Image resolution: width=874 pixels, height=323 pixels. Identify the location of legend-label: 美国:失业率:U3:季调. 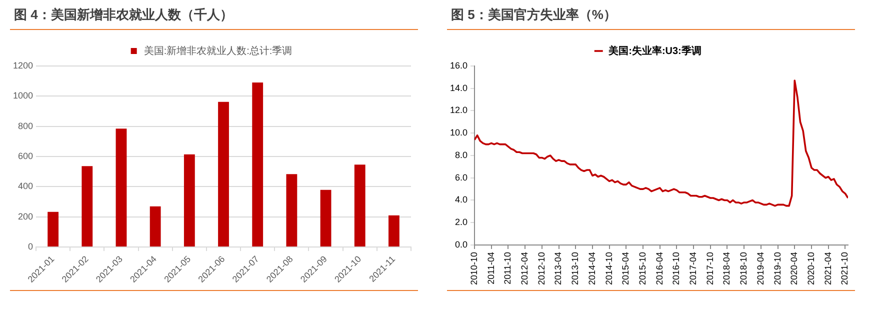
(655, 50).